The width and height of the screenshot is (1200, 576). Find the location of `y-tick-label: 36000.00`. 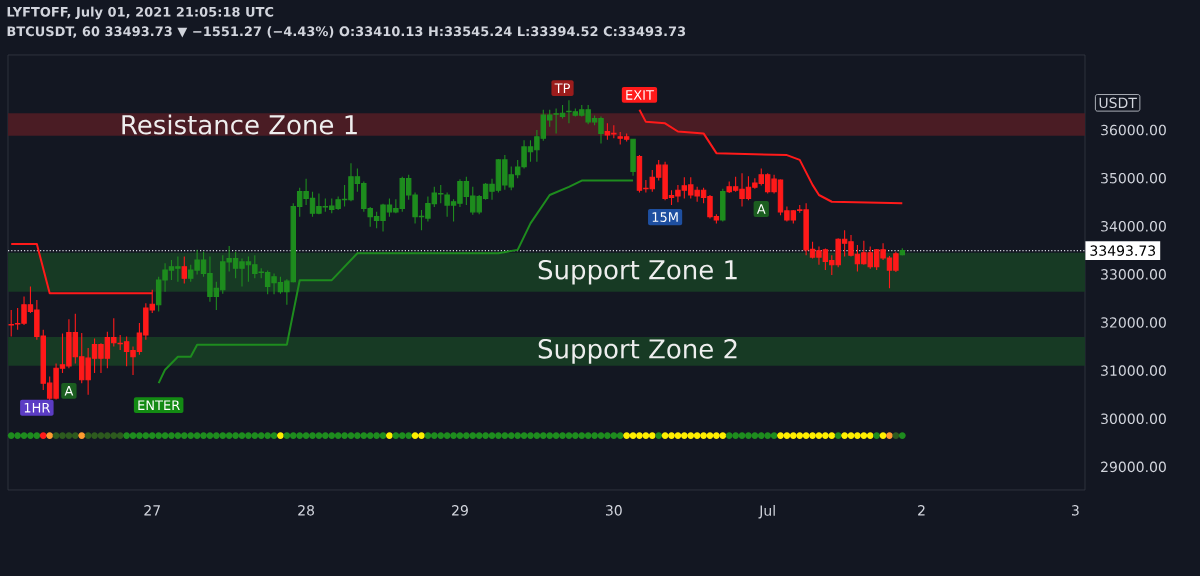

y-tick-label: 36000.00 is located at coordinates (1133, 130).